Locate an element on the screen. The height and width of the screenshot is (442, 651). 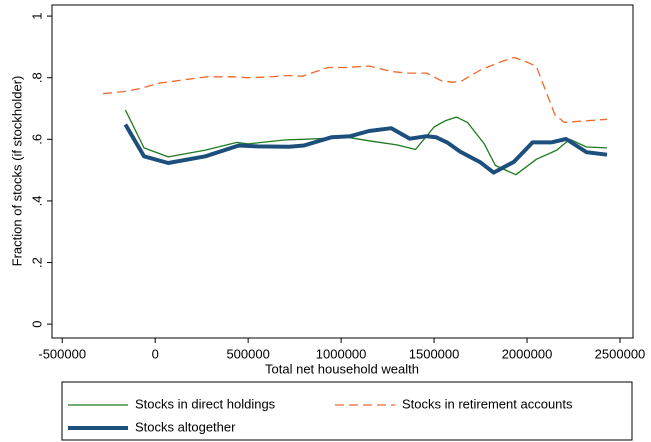
y-tick-label: .4 is located at coordinates (36, 200).